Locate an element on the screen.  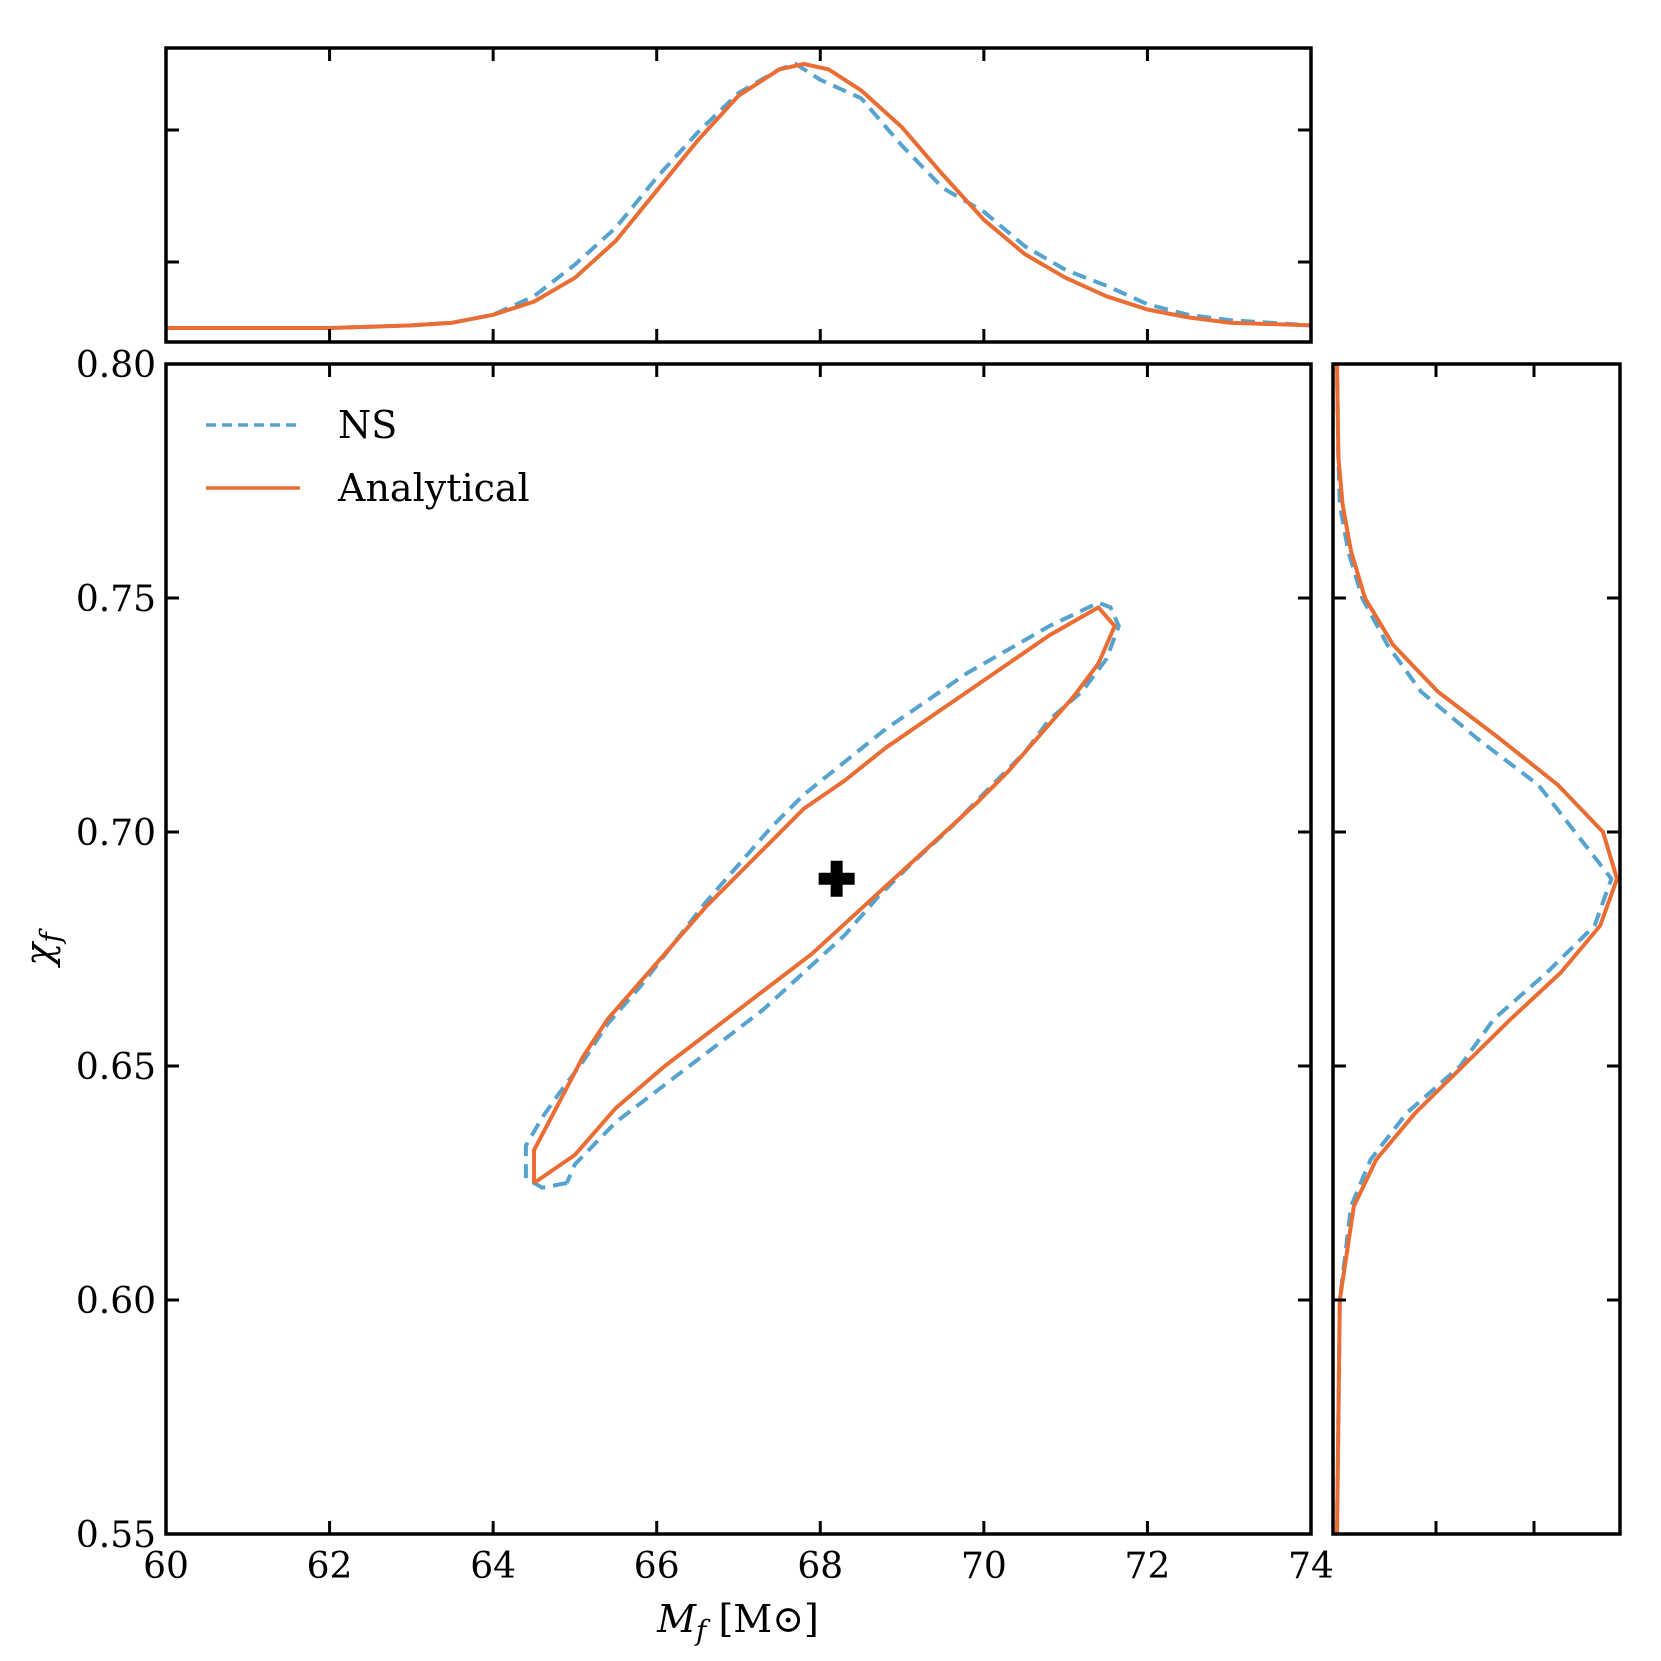
top-marginal-panel is located at coordinates (738, 195).